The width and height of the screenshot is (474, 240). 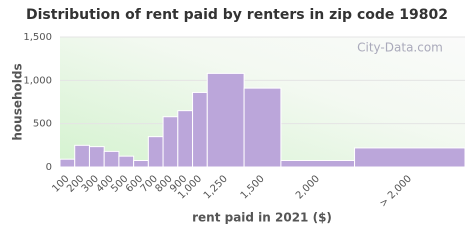 What do you see at coordinates (49, 167) in the screenshot?
I see `y-tick-label: 0` at bounding box center [49, 167].